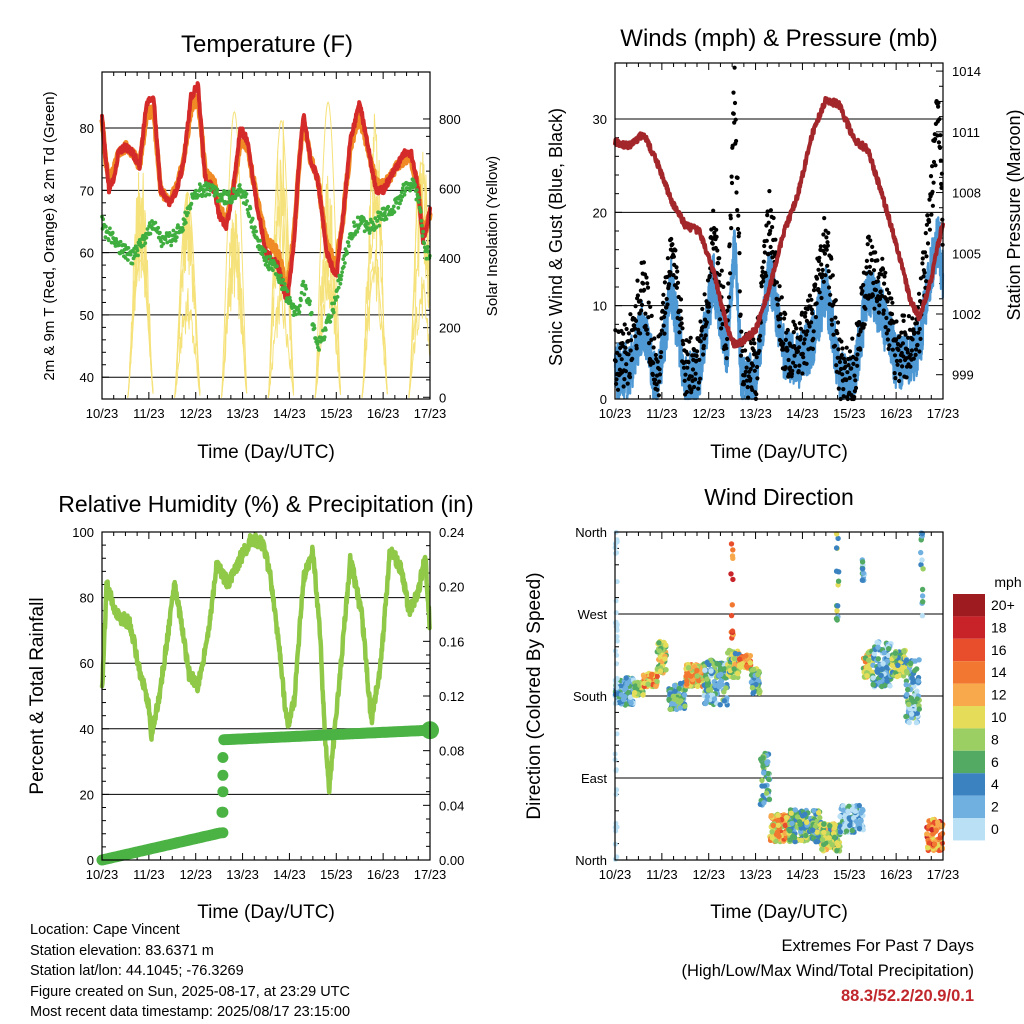  What do you see at coordinates (87, 729) in the screenshot?
I see `y-tick-label: 40` at bounding box center [87, 729].